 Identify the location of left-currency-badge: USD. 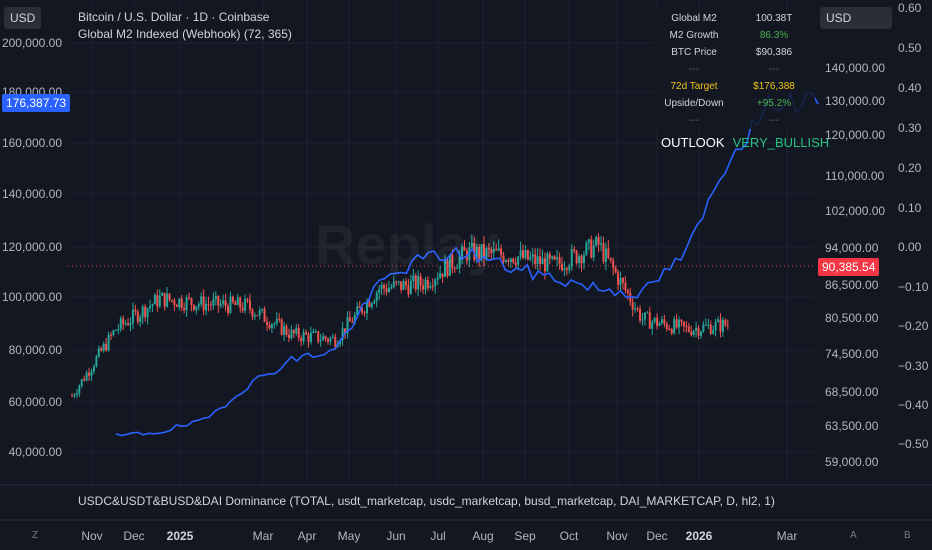
(23, 18).